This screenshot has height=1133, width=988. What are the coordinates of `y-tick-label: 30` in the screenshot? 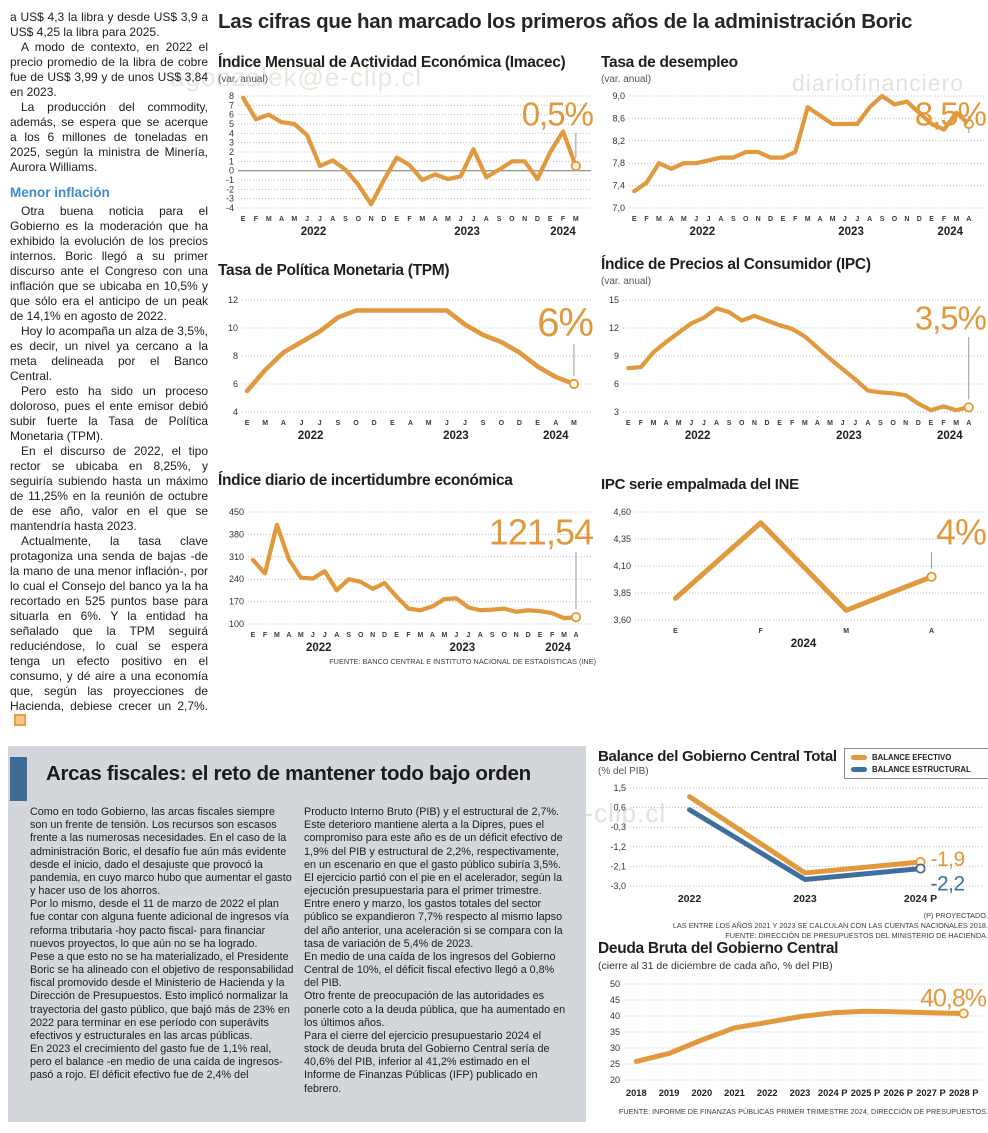 It's located at (615, 1048).